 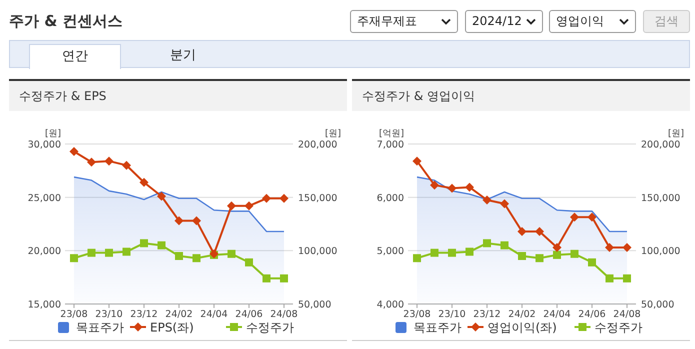 What do you see at coordinates (404, 21) in the screenshot?
I see `text: 주재무제표` at bounding box center [404, 21].